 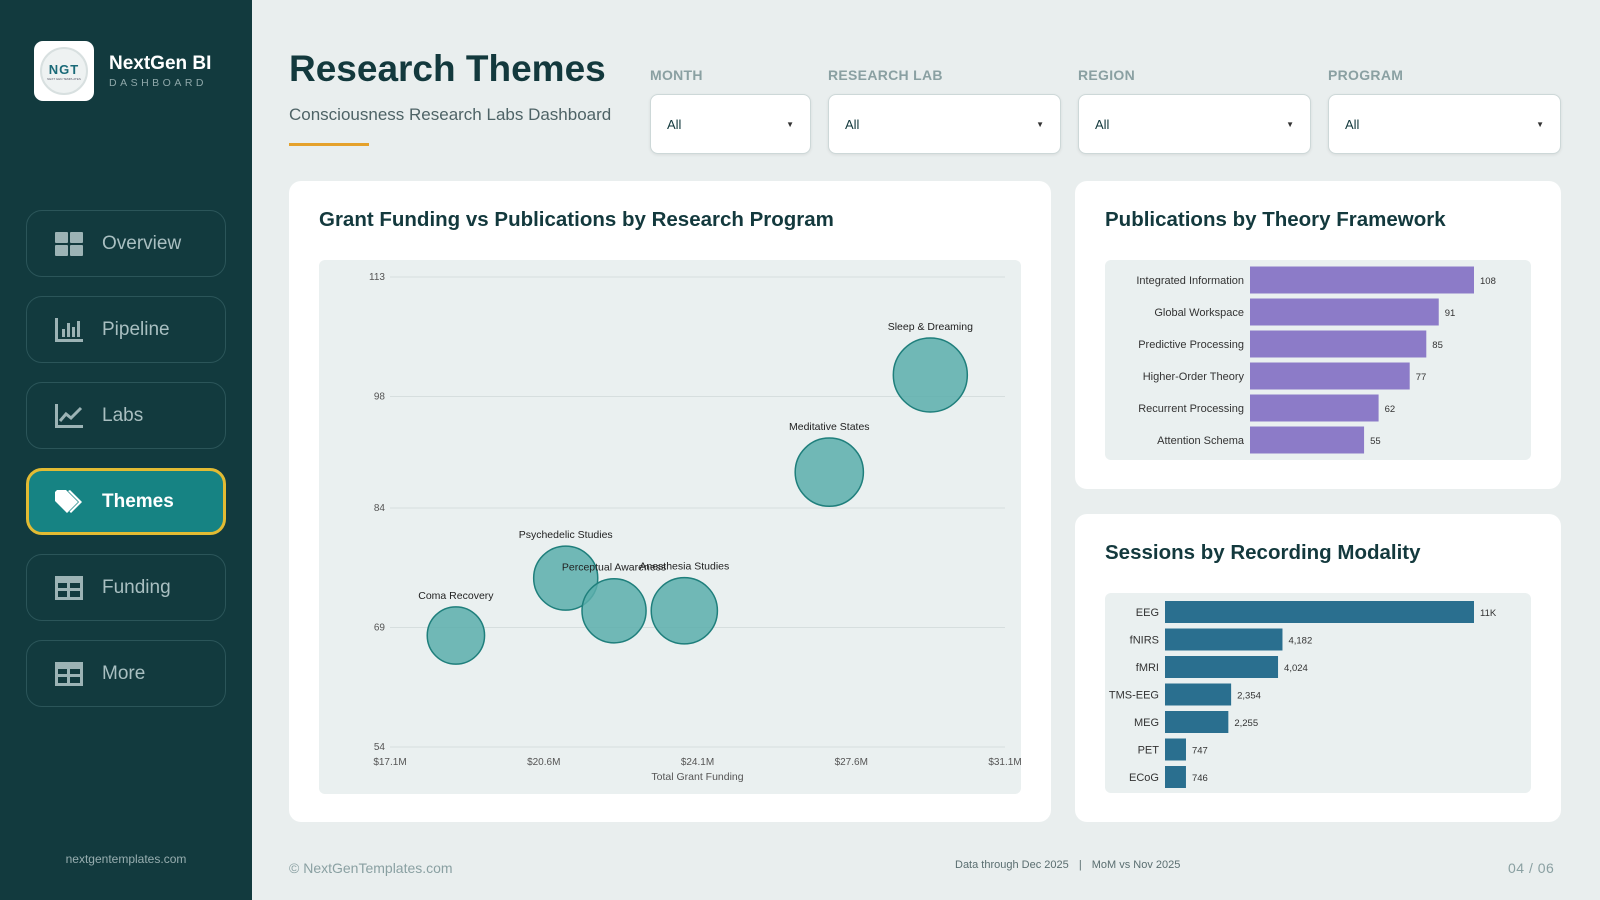 I want to click on category-label: Global Workspace, so click(x=1199, y=313).